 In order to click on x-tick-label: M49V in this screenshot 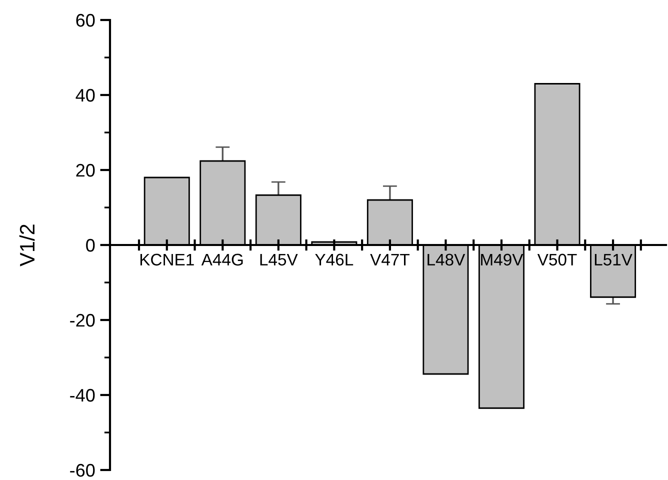, I will do `click(502, 260)`.